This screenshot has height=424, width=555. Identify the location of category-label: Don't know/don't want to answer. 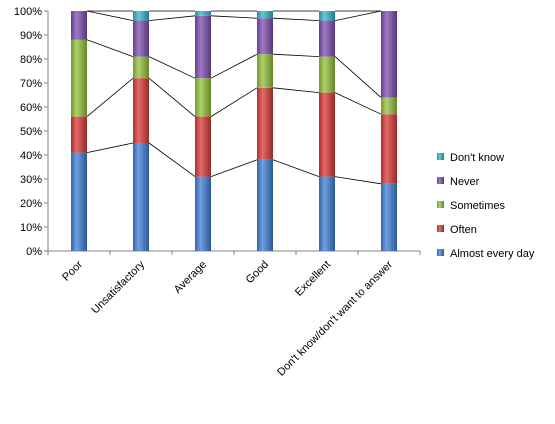
(335, 318).